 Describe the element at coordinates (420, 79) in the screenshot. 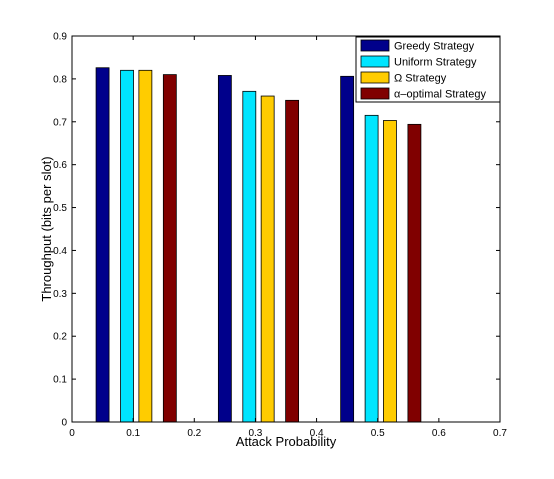

I see `legend-label-2: Ω Strategy` at that location.